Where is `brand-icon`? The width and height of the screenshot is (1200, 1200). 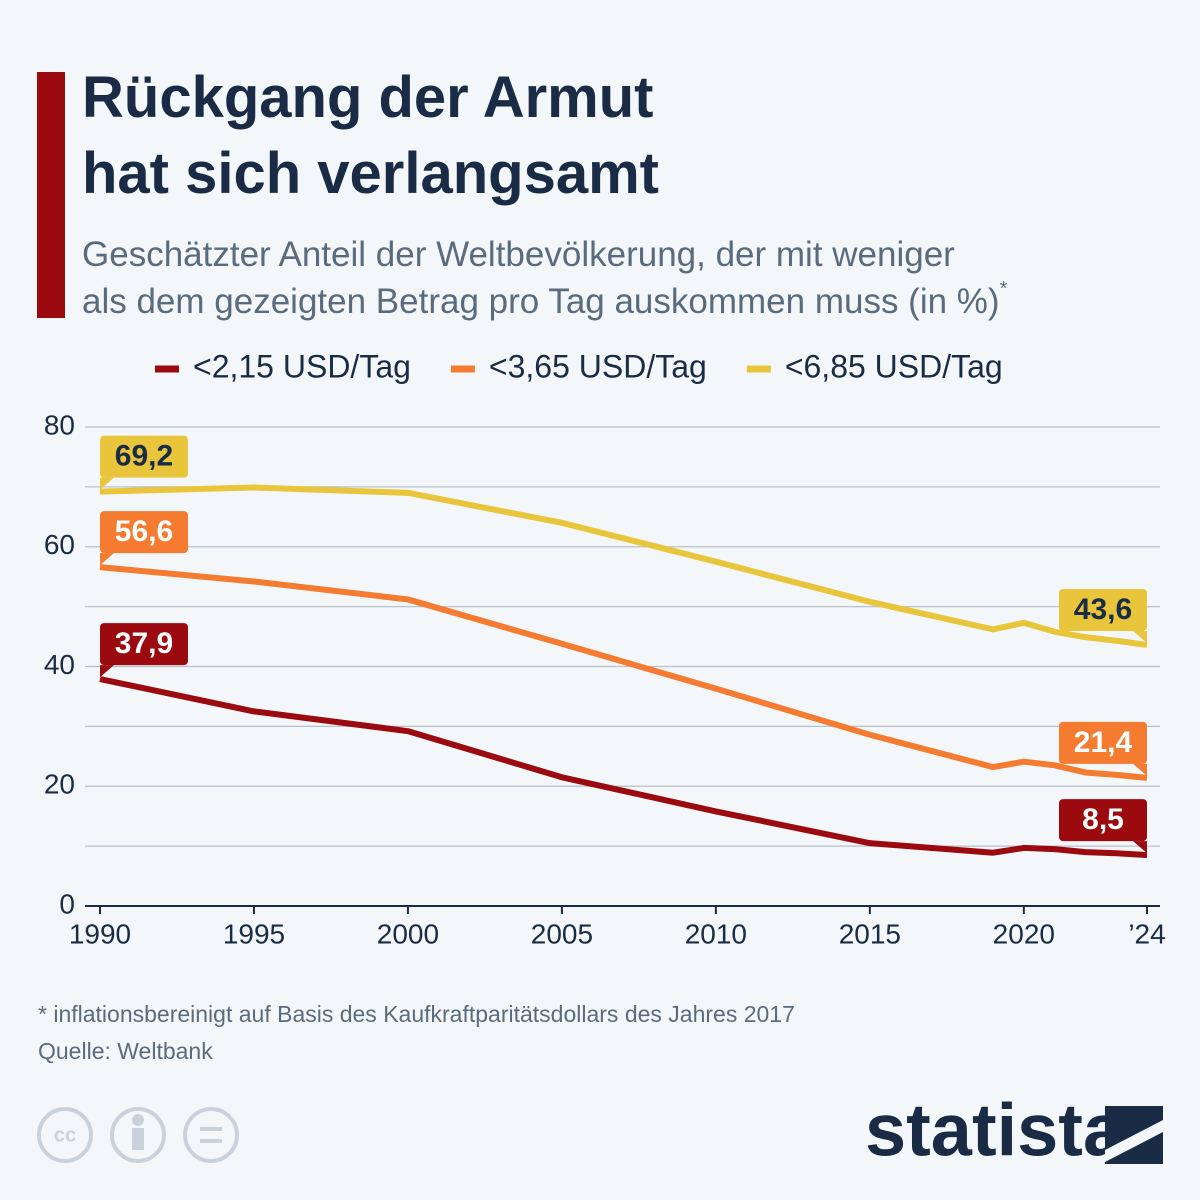 brand-icon is located at coordinates (1134, 1135).